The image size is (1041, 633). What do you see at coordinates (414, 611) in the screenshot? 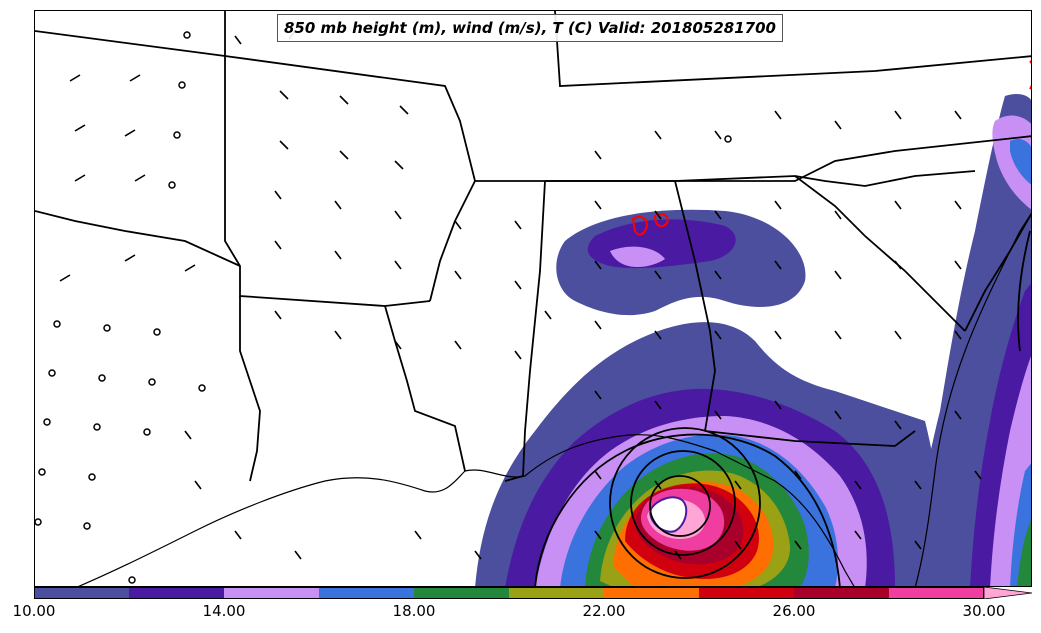
I see `colorbar-tick-label: 18.00` at bounding box center [414, 611].